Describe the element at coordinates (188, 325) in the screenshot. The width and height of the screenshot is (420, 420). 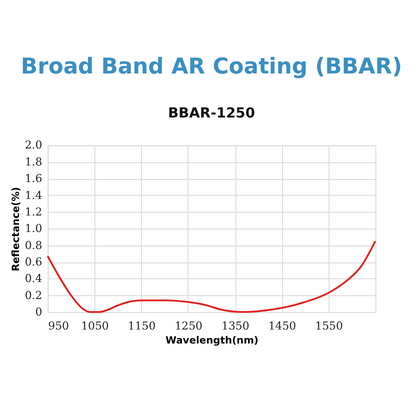
I see `x-tick-label: 1250` at that location.